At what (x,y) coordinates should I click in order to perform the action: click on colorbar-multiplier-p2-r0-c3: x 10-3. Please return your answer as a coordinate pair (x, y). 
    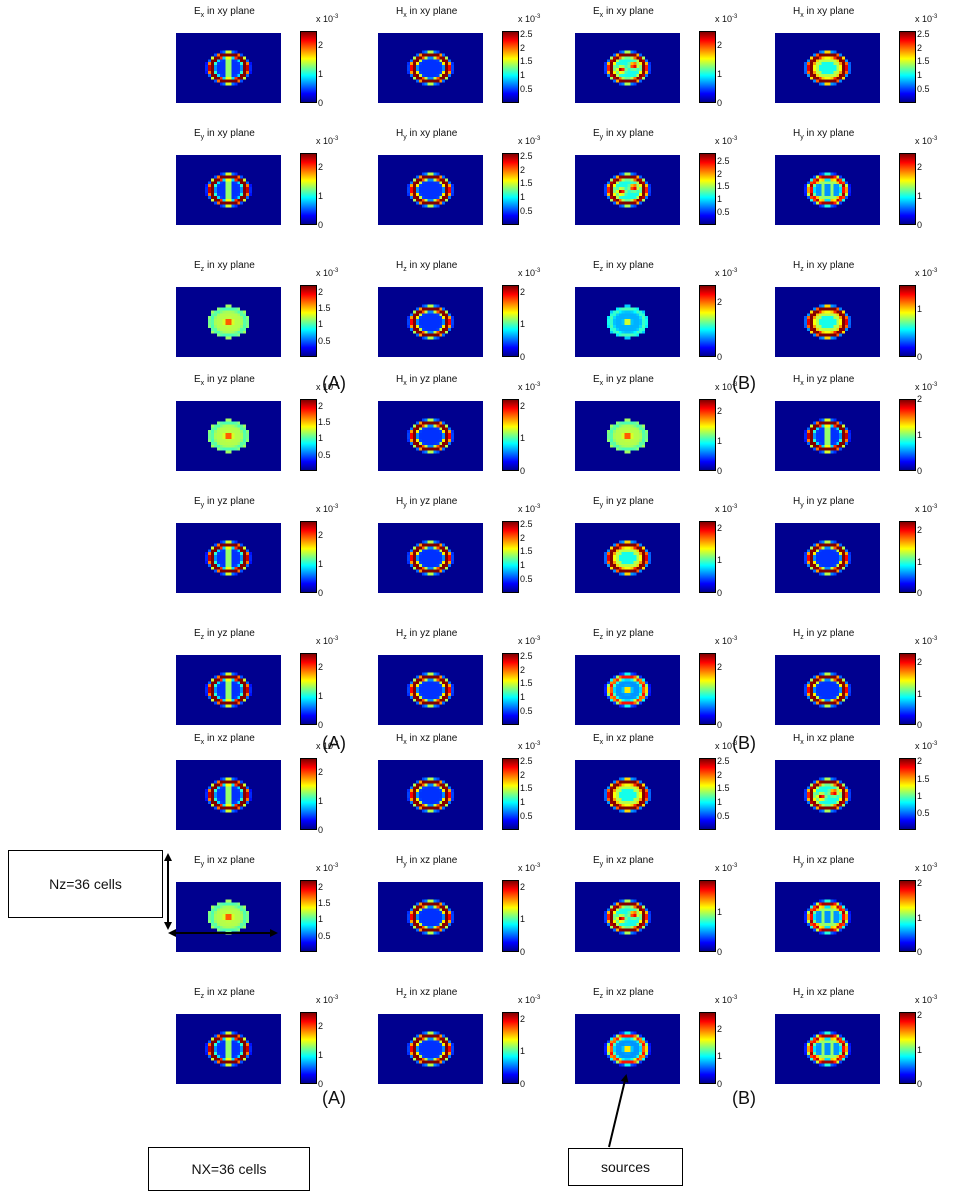
    Looking at the image, I should click on (926, 746).